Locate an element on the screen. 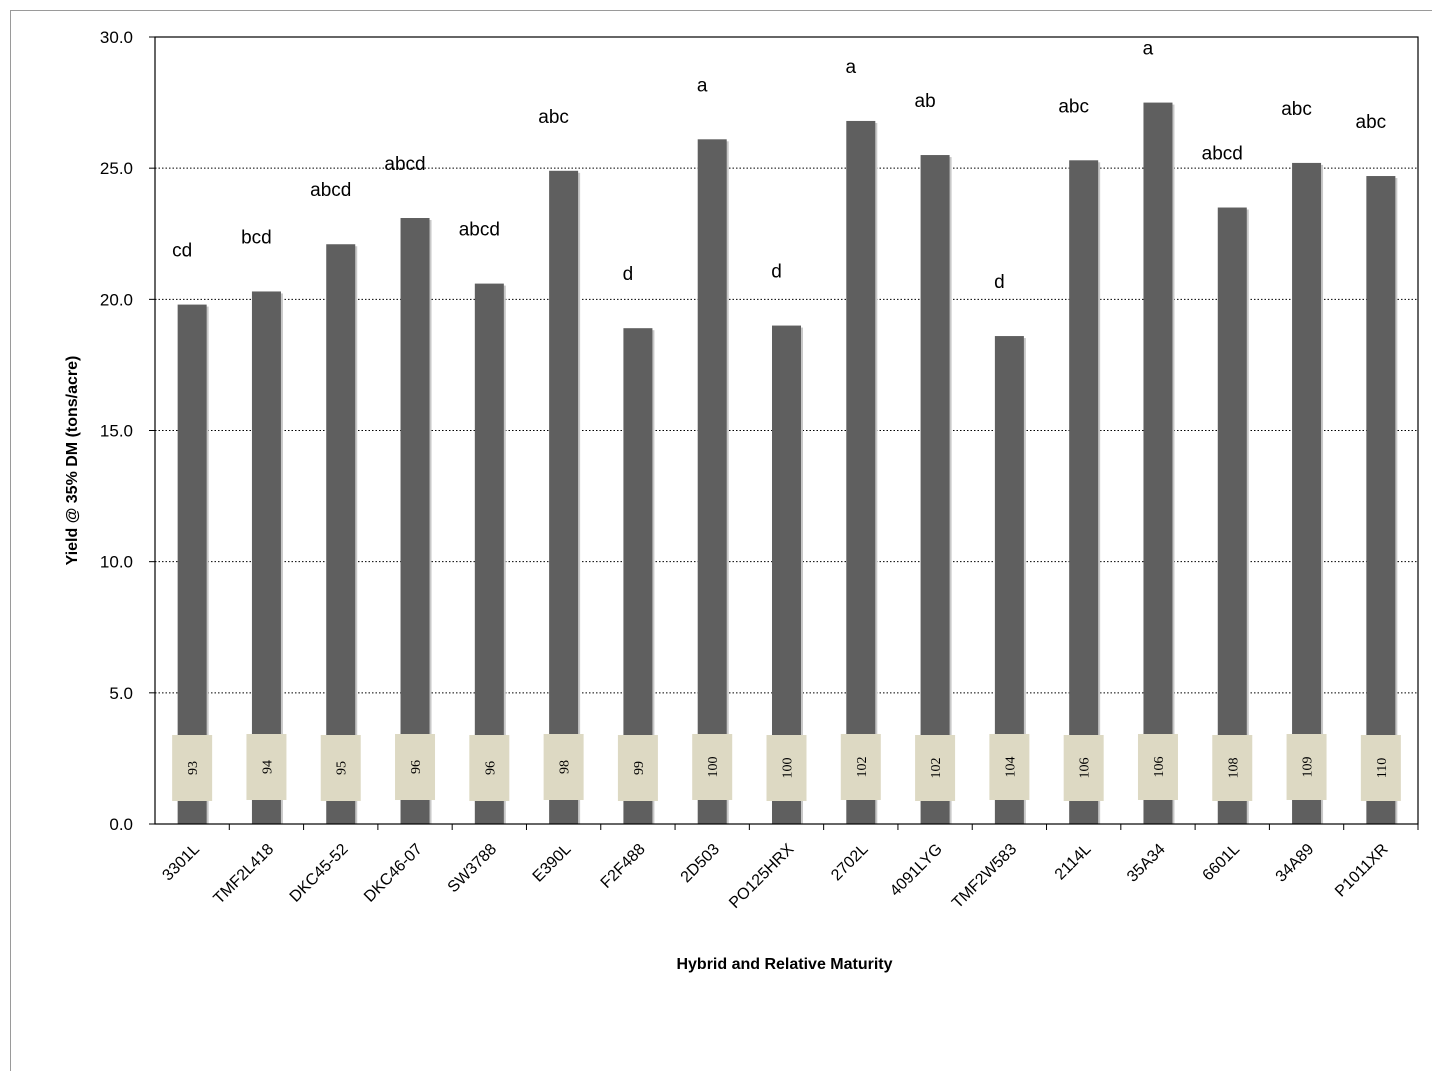 This screenshot has width=1432, height=1071. relative-maturity-label: 108 is located at coordinates (1233, 768).